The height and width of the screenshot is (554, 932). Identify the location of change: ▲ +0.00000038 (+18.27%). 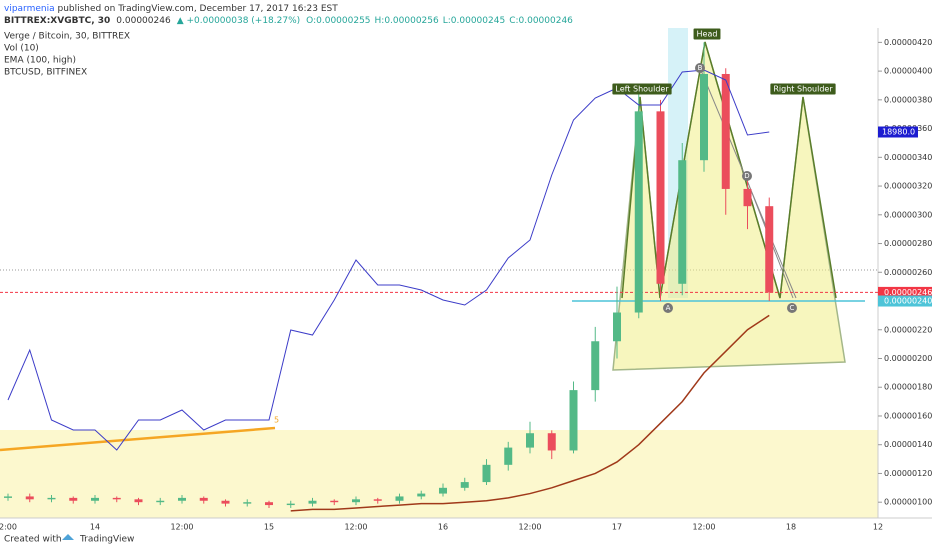
(238, 21).